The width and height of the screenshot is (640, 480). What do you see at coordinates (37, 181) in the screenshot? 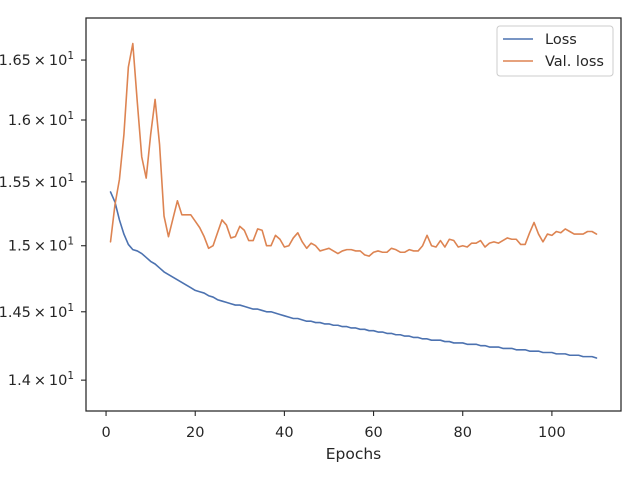
I see `y-tick-label: 1.55 × 10¹` at bounding box center [37, 181].